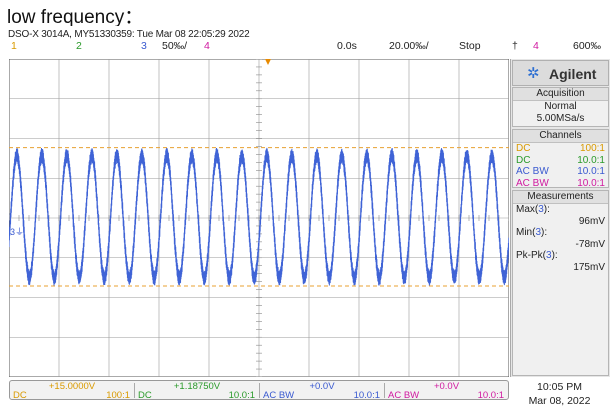 This screenshot has height=408, width=612. I want to click on clock-date: Mar 08, 2022, so click(559, 401).